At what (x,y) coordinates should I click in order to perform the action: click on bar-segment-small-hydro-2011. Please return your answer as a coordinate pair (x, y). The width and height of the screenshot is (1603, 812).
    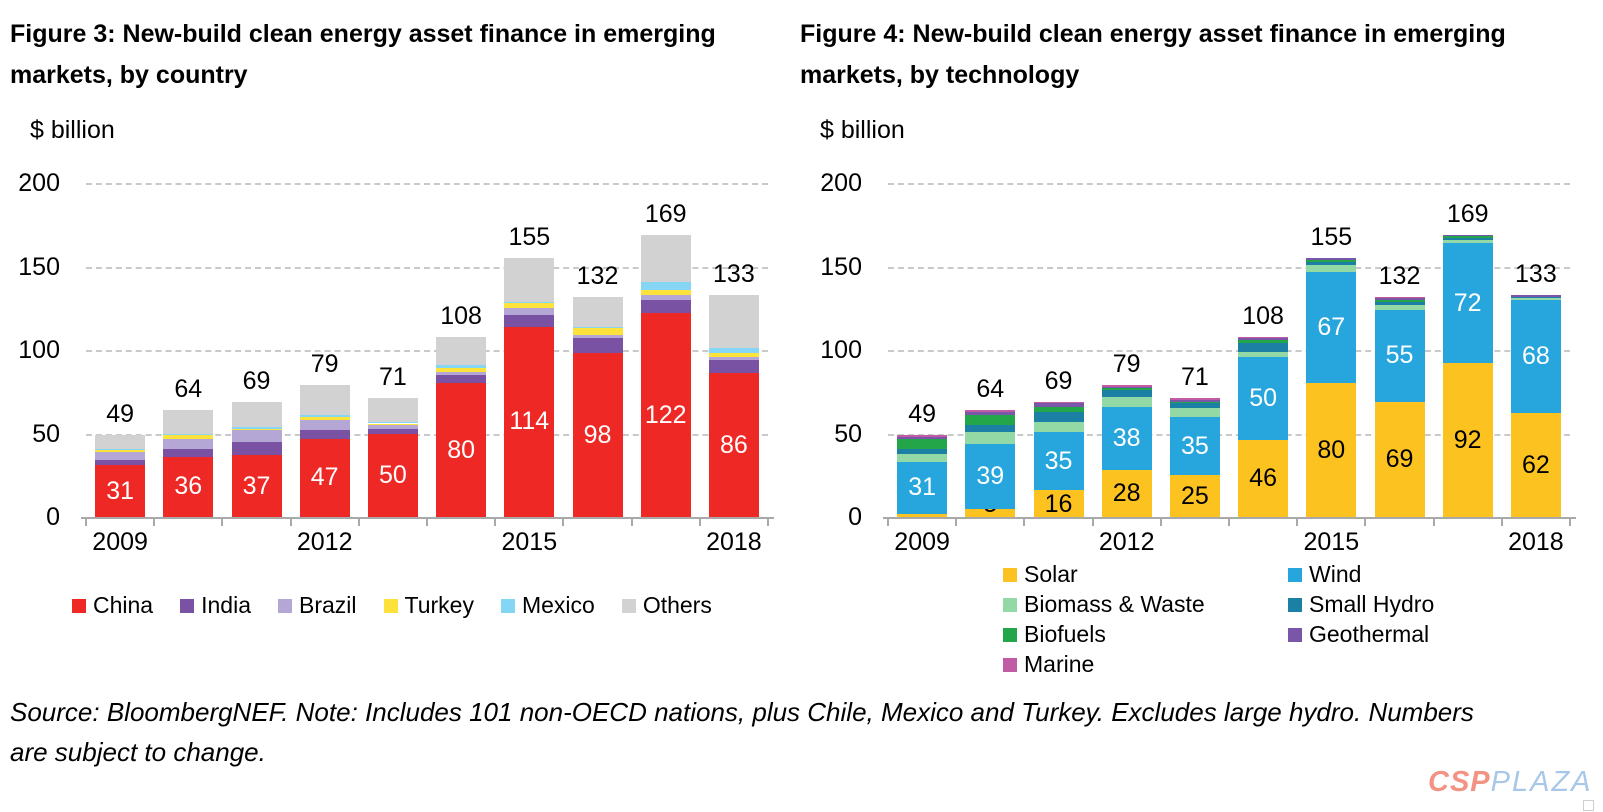
    Looking at the image, I should click on (1058, 416).